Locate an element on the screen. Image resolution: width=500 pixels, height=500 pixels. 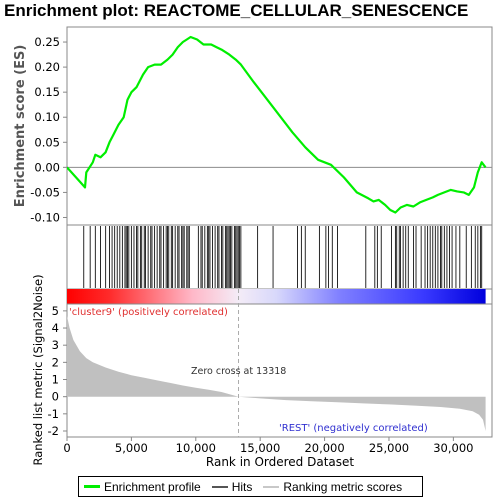
es-y-axis-label: Enrichment score (ES) is located at coordinates (20, 126).